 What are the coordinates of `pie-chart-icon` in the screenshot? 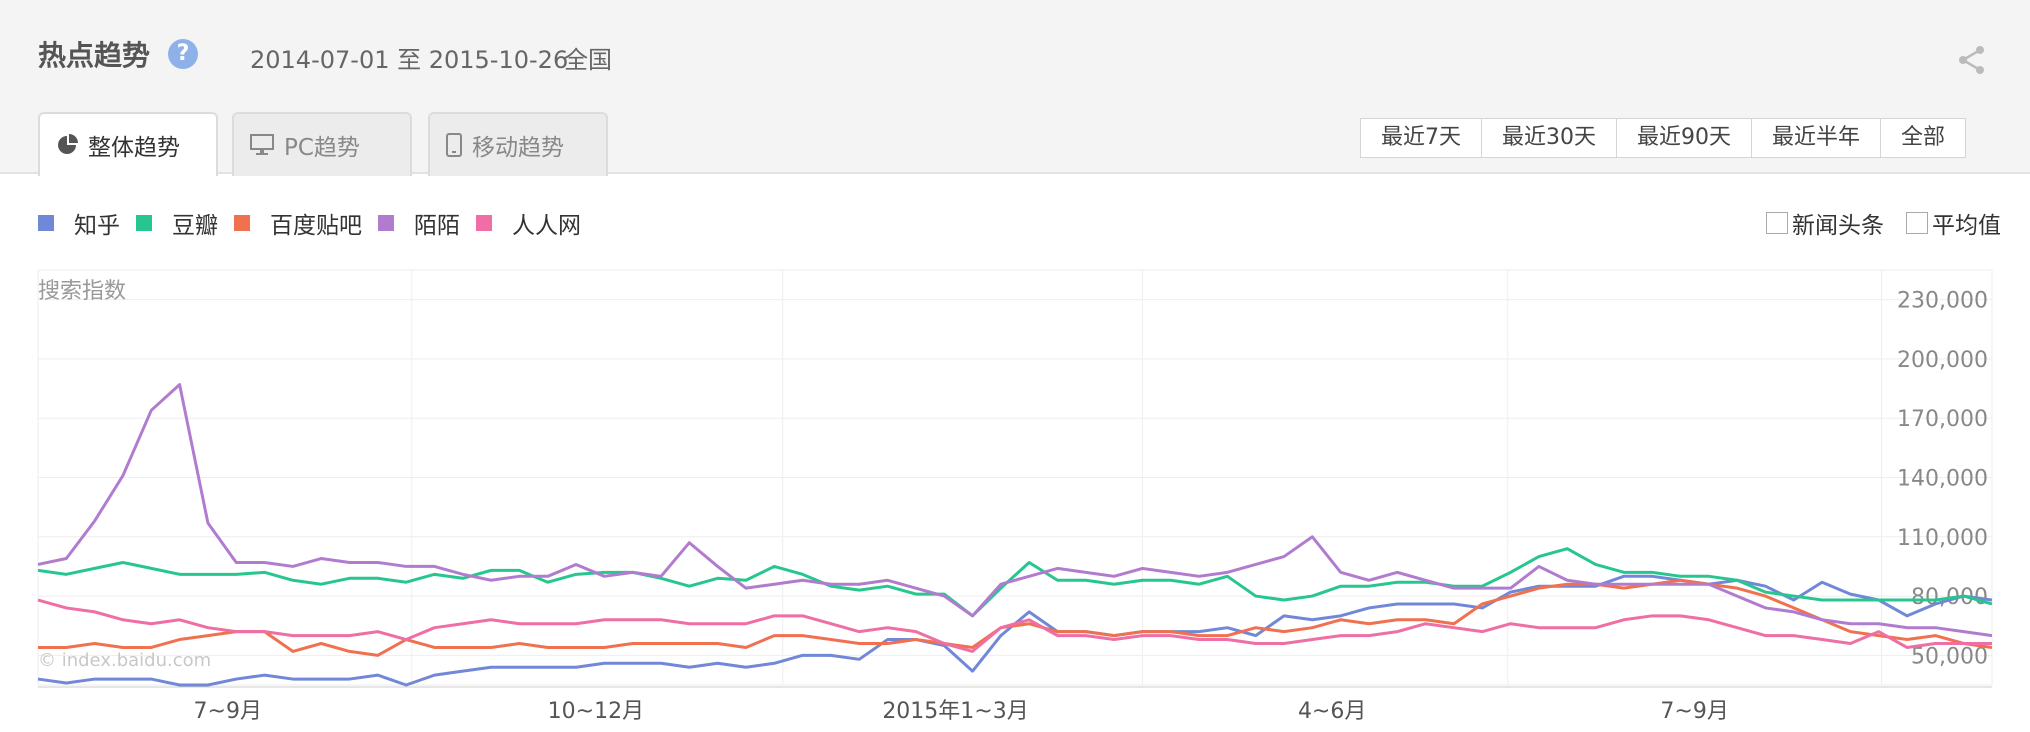 It's located at (68, 144).